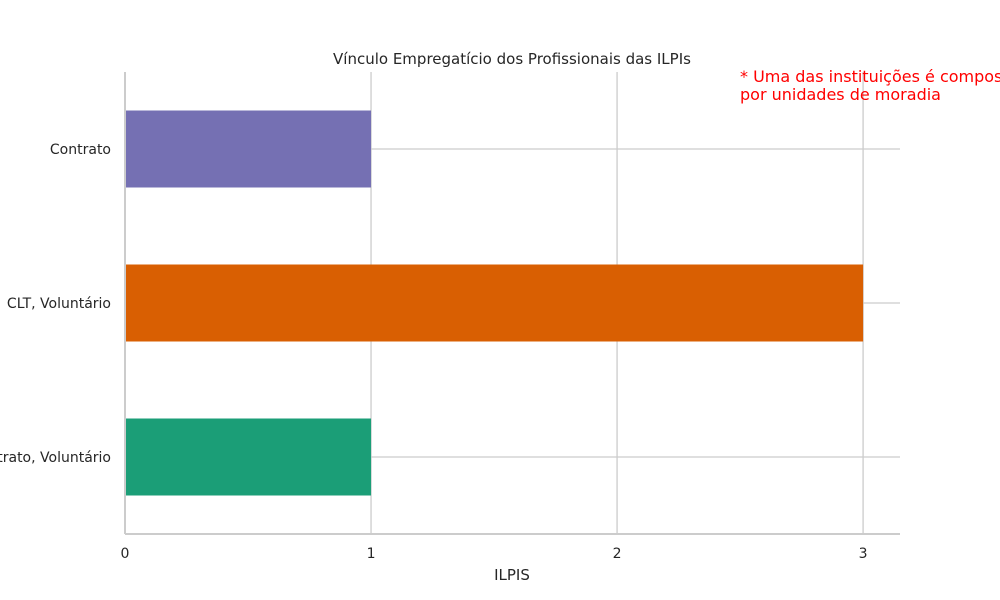  Describe the element at coordinates (512, 575) in the screenshot. I see `x-axis-label: ILPIS` at that location.